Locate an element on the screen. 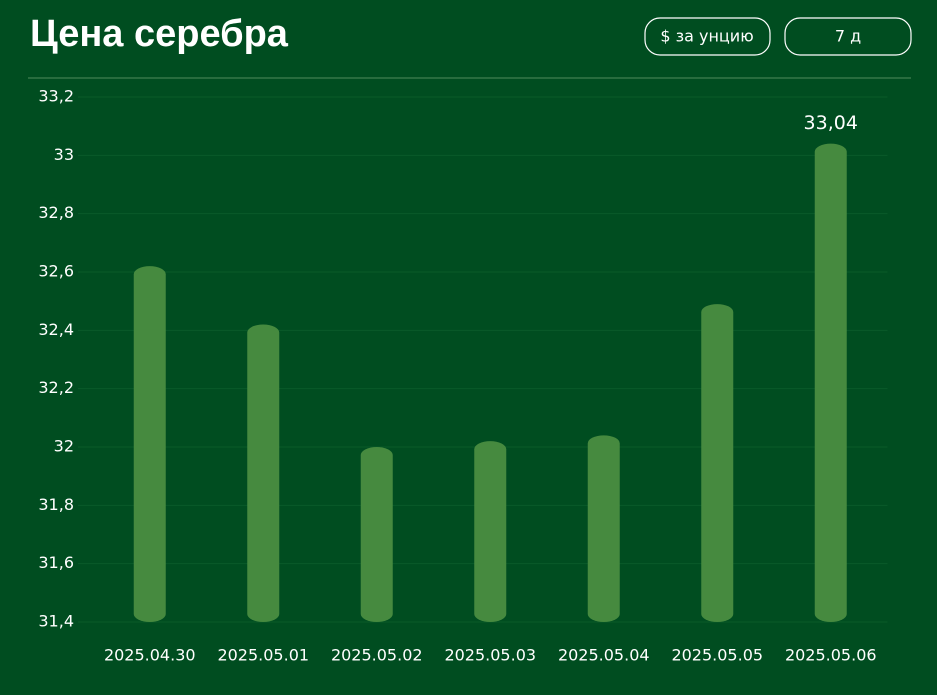  unit-button-label: $ за унцию is located at coordinates (706, 36).